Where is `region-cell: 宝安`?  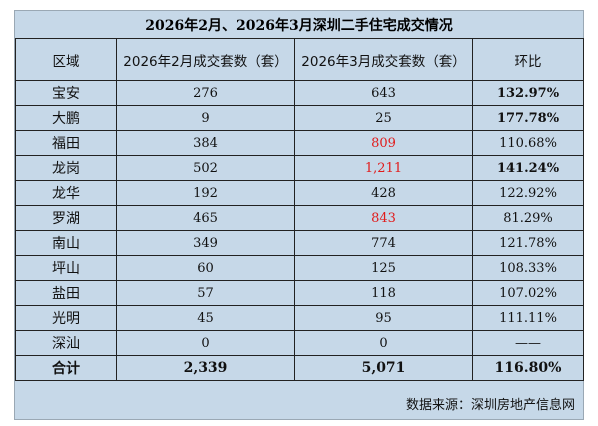
region-cell: 宝安 is located at coordinates (66, 93).